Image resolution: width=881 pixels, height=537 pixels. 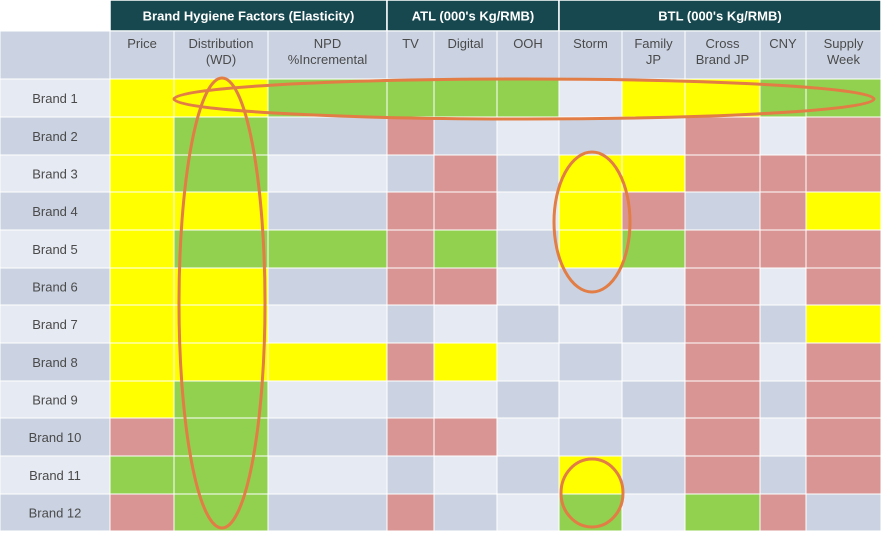 I want to click on column-header-line: Supply, so click(x=844, y=43).